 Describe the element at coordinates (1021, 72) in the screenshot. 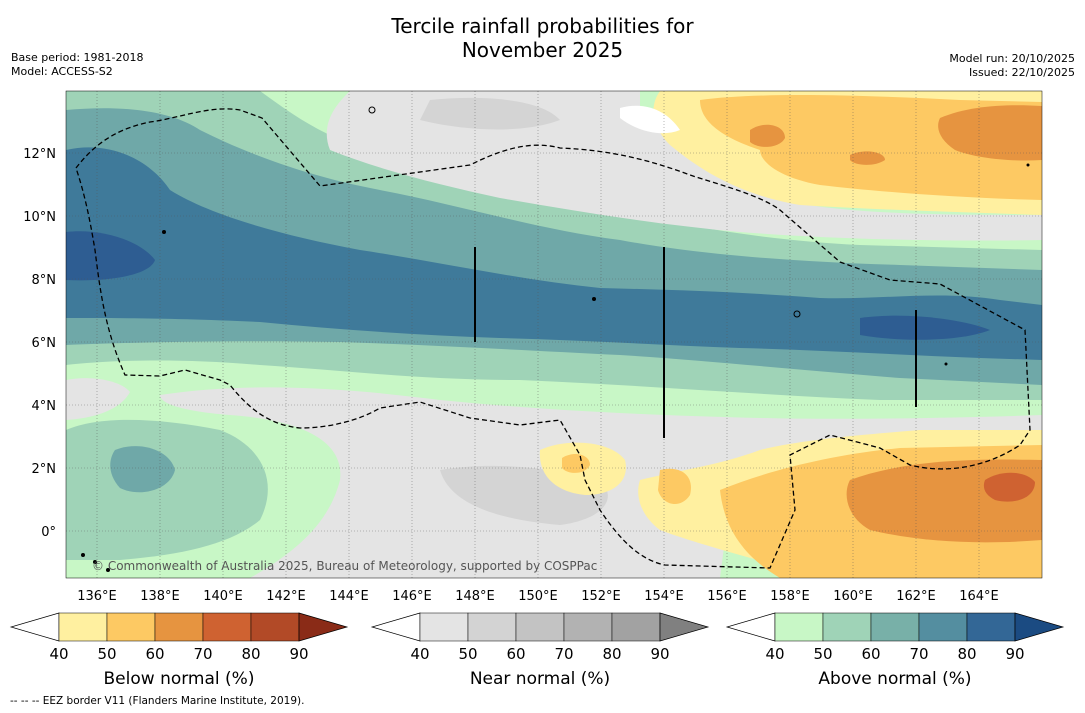

I see `issued-date: Issued: 22/10/2025` at that location.